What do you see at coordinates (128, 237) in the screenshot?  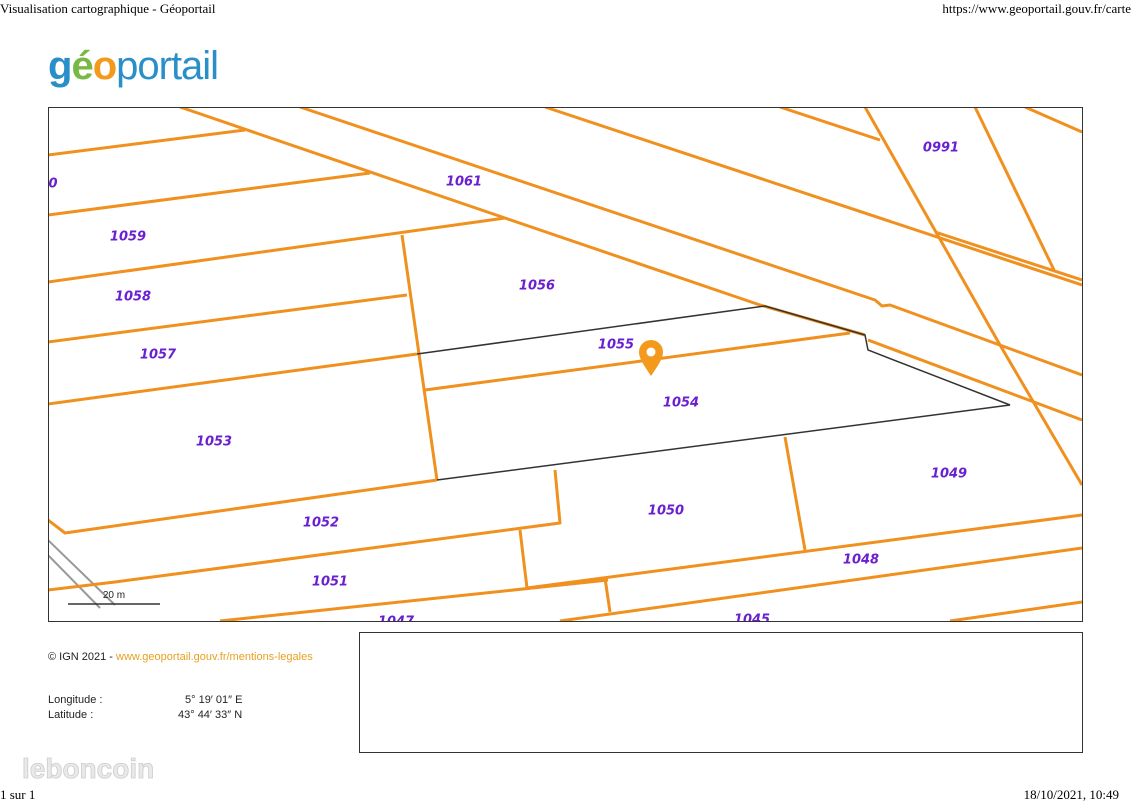 I see `parcel-label: 1059` at bounding box center [128, 237].